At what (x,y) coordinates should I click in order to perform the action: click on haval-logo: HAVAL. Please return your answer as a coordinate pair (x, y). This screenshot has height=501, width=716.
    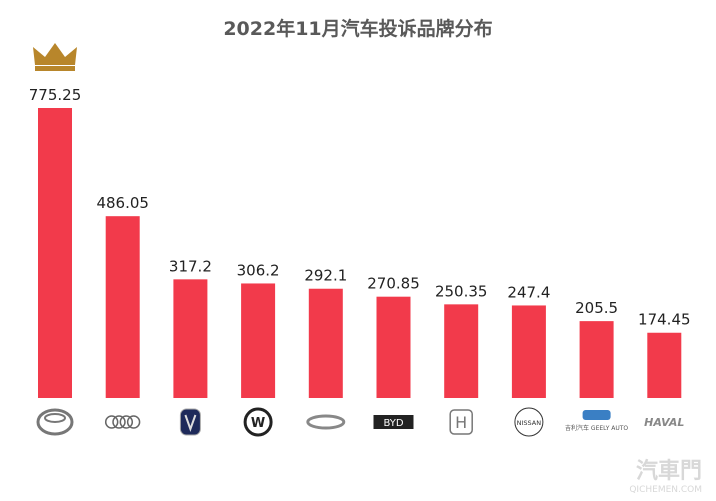
    Looking at the image, I should click on (664, 422).